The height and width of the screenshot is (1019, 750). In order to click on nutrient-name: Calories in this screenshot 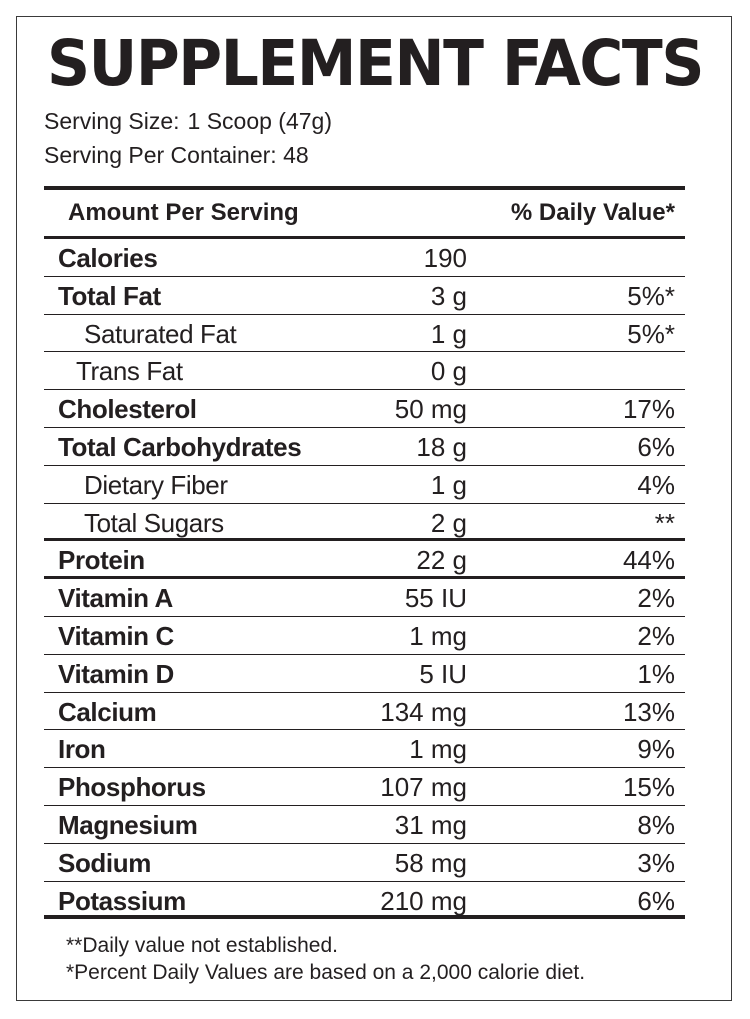, I will do `click(108, 258)`.